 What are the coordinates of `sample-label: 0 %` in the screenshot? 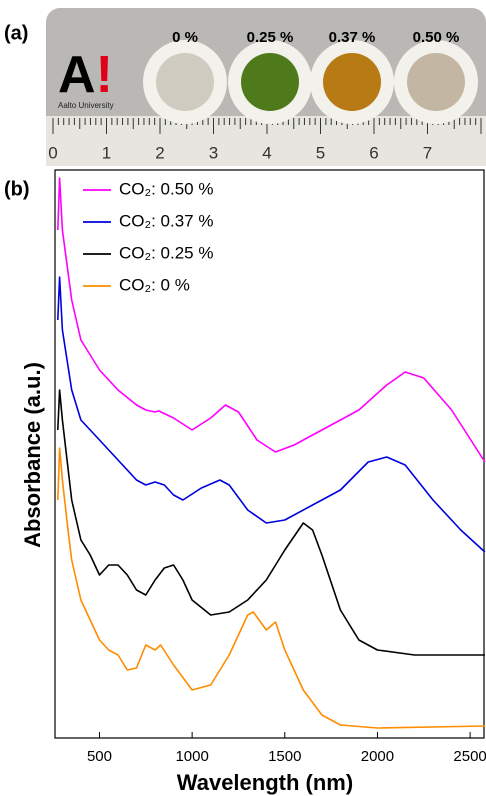 It's located at (185, 37).